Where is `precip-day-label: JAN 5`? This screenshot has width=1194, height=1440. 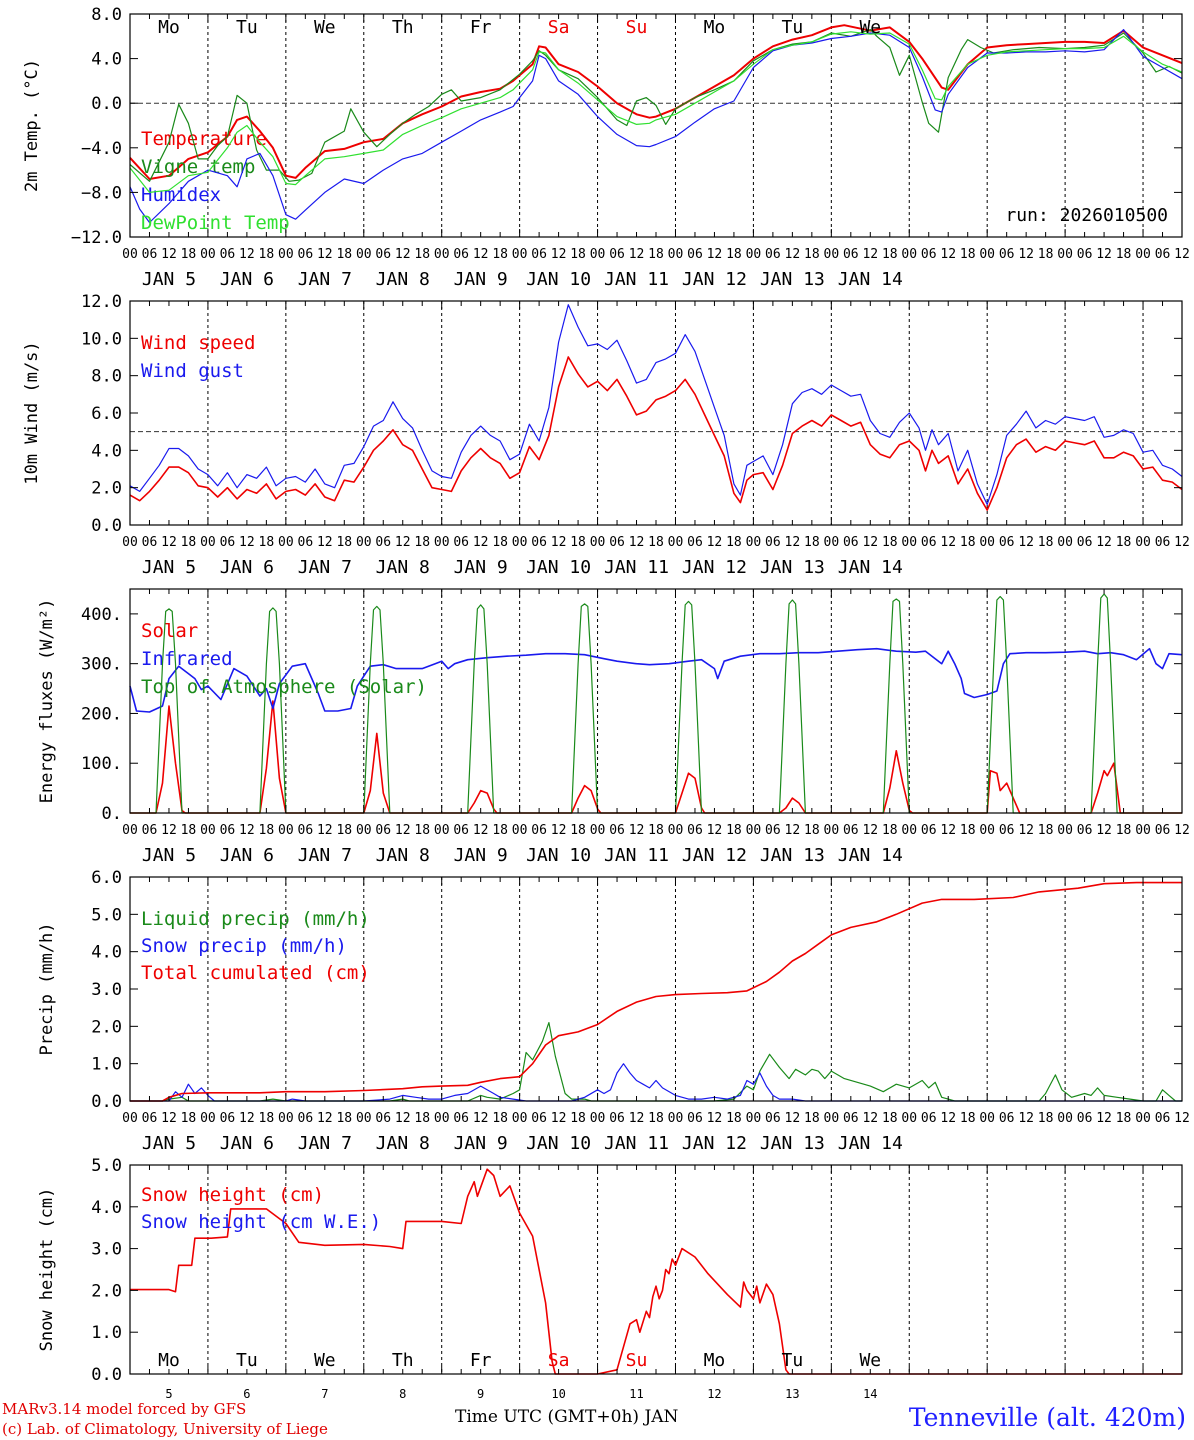
precip-day-label: JAN 5 is located at coordinates (169, 1143).